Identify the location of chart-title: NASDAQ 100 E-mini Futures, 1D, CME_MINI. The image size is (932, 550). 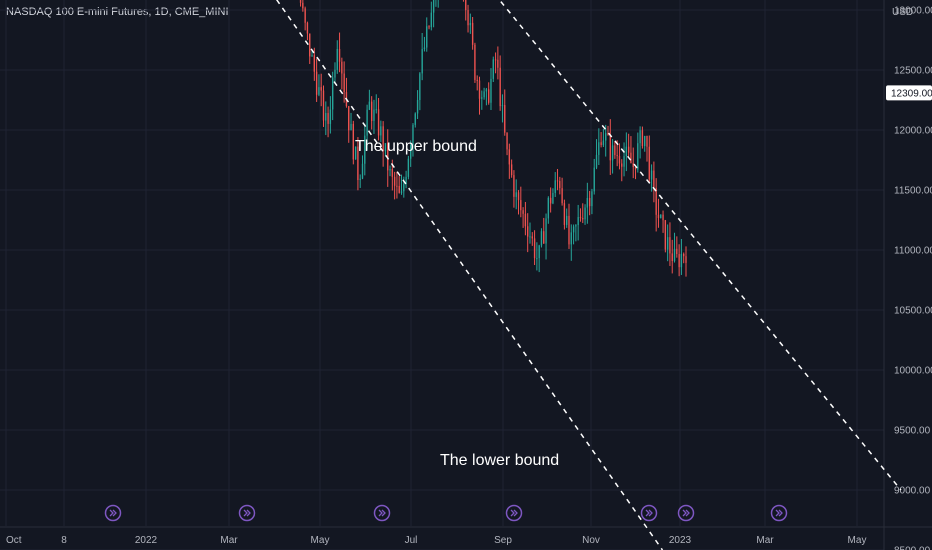
(117, 12).